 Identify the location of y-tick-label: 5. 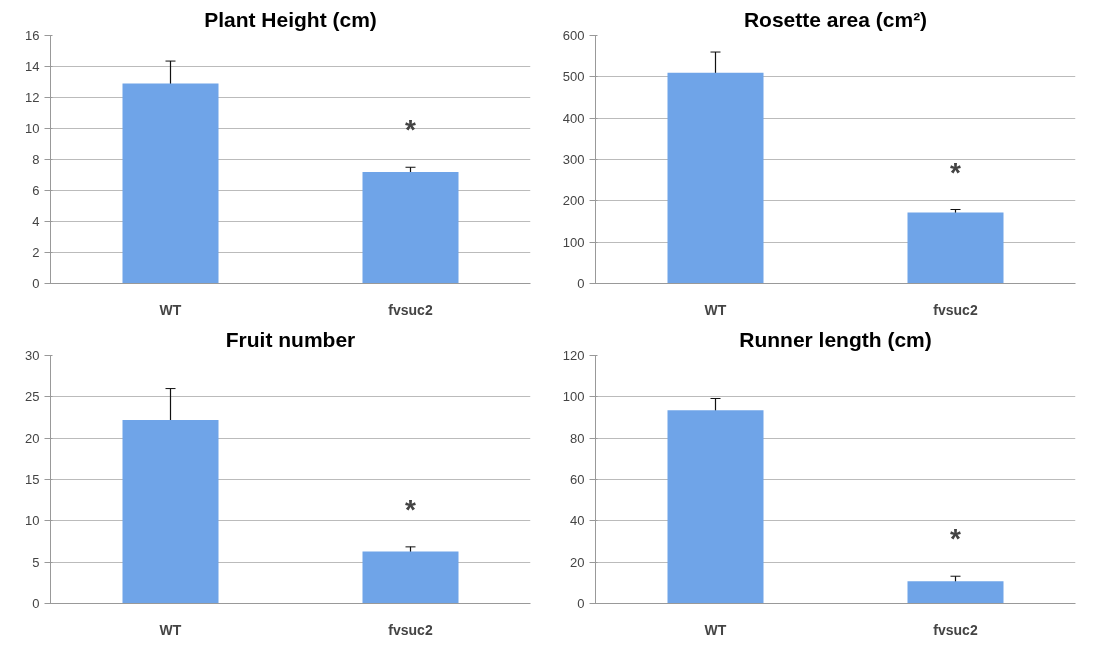
(36, 562).